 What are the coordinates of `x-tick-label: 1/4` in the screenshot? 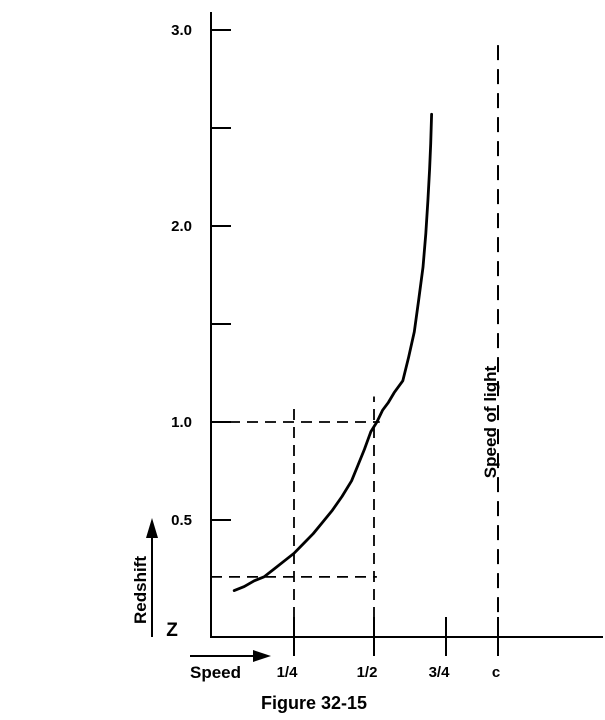 It's located at (288, 672).